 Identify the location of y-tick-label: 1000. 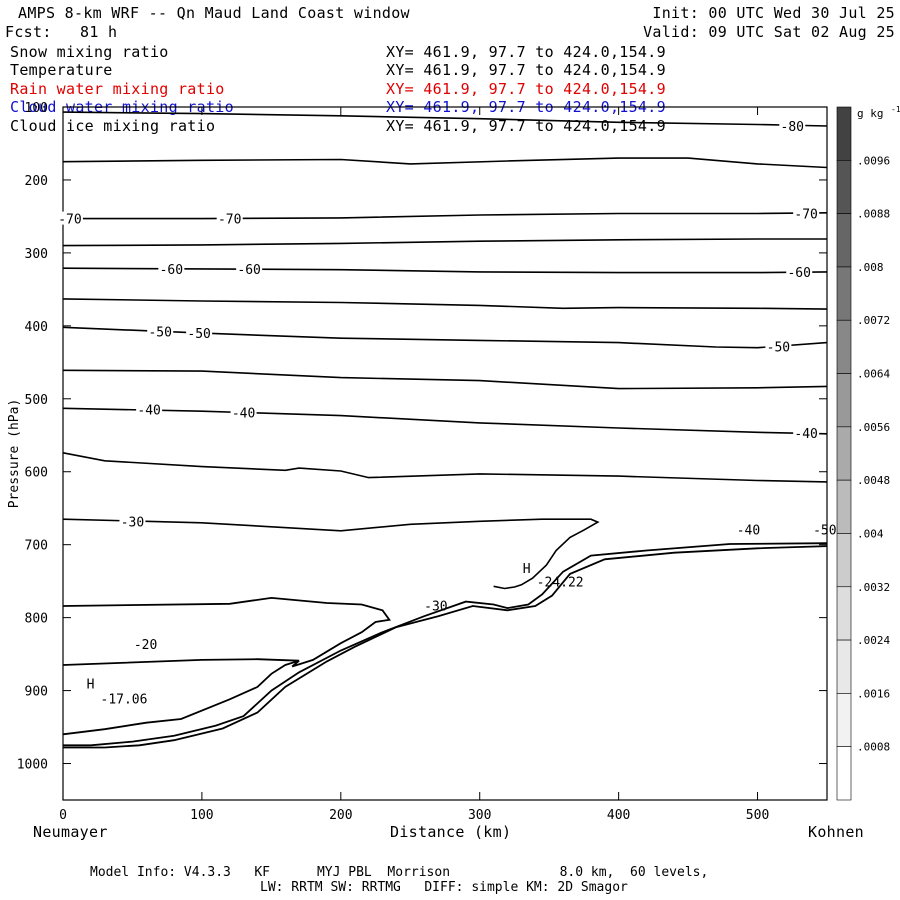
(32, 765).